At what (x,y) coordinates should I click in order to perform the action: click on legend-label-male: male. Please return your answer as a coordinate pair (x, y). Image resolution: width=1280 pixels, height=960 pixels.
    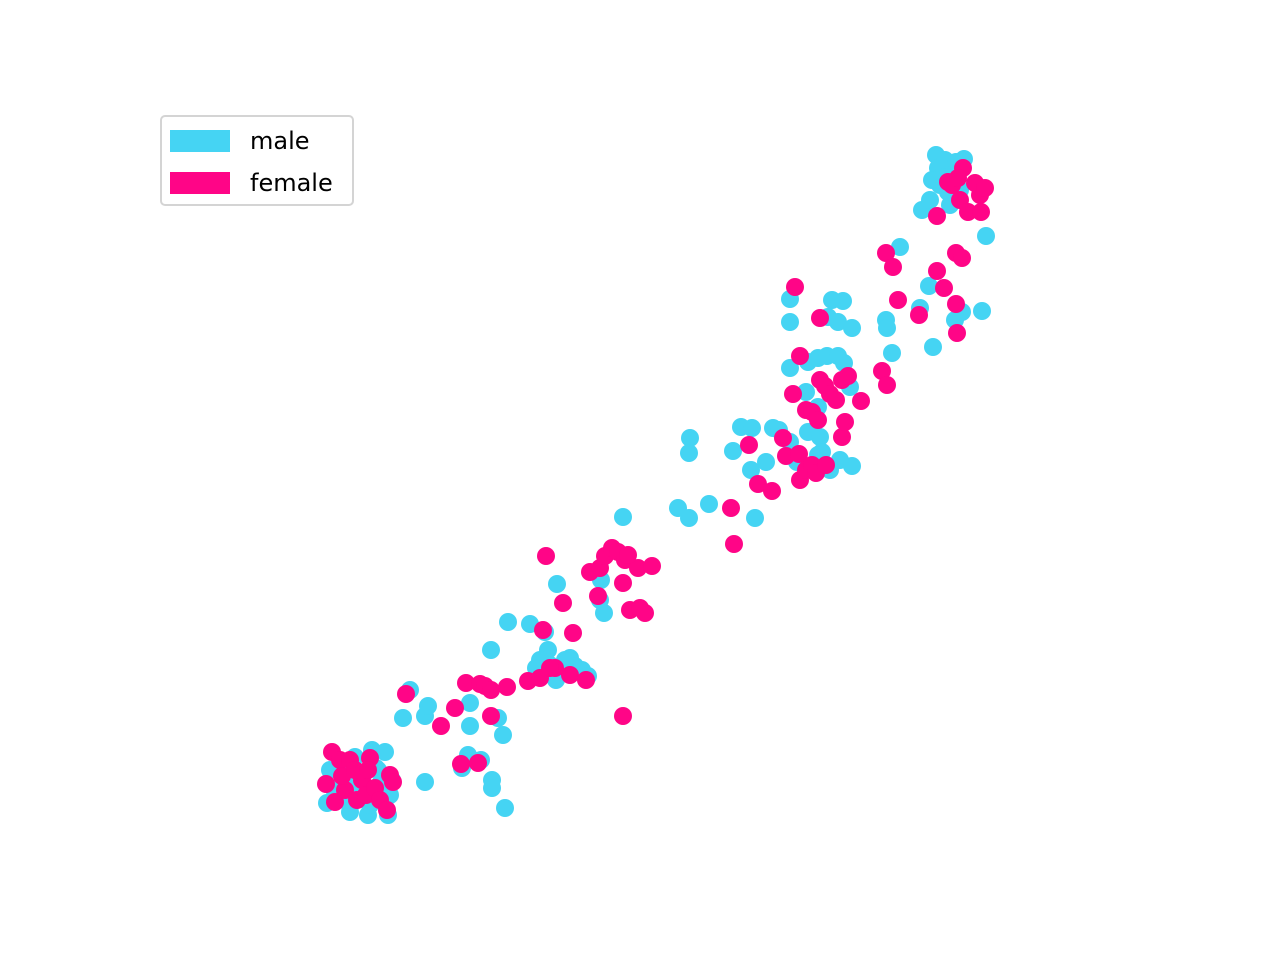
    Looking at the image, I should click on (280, 141).